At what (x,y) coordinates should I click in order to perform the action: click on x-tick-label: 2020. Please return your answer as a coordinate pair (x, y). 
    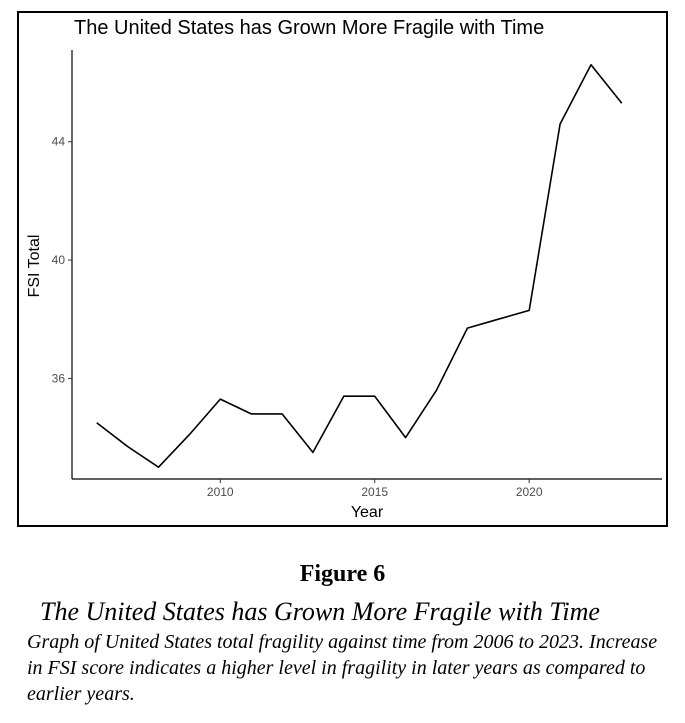
    Looking at the image, I should click on (529, 492).